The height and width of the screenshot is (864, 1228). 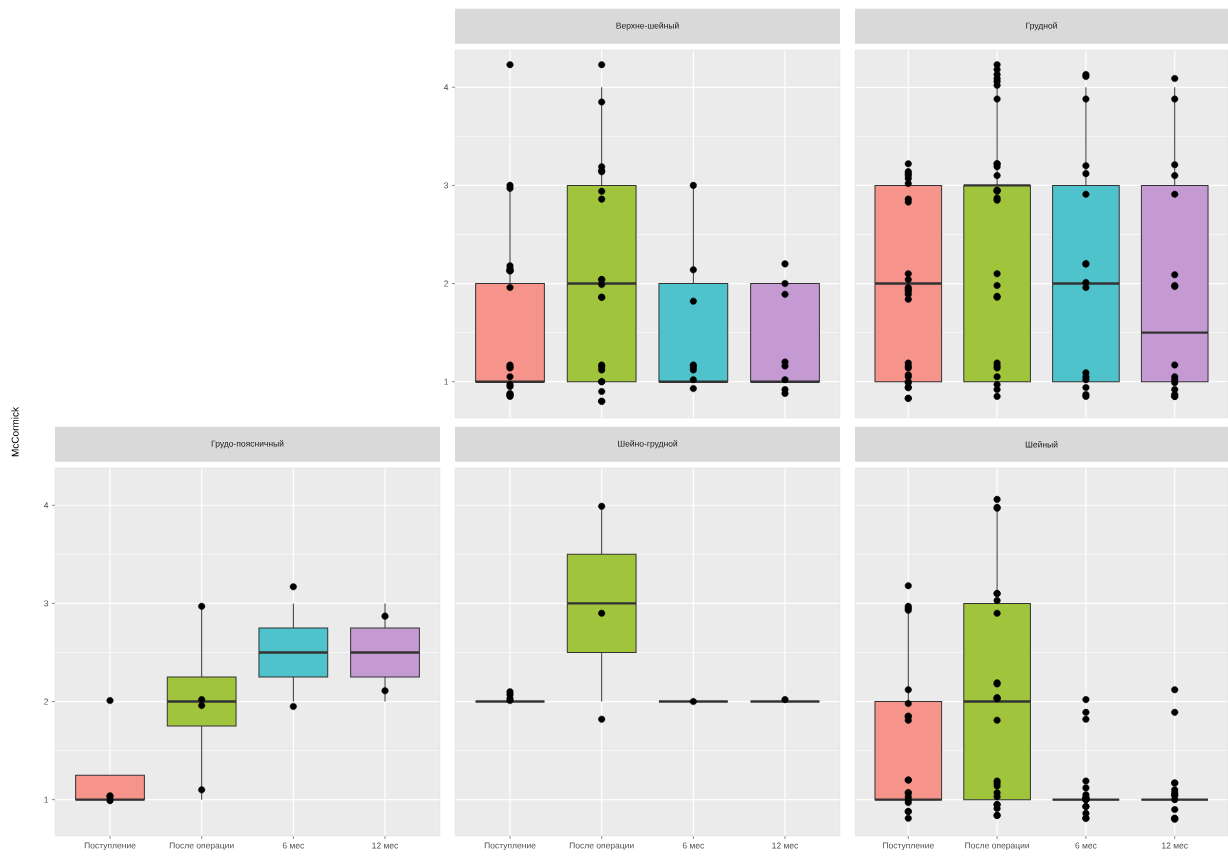 What do you see at coordinates (1041, 26) in the screenshot?
I see `chart-title: Грудной` at bounding box center [1041, 26].